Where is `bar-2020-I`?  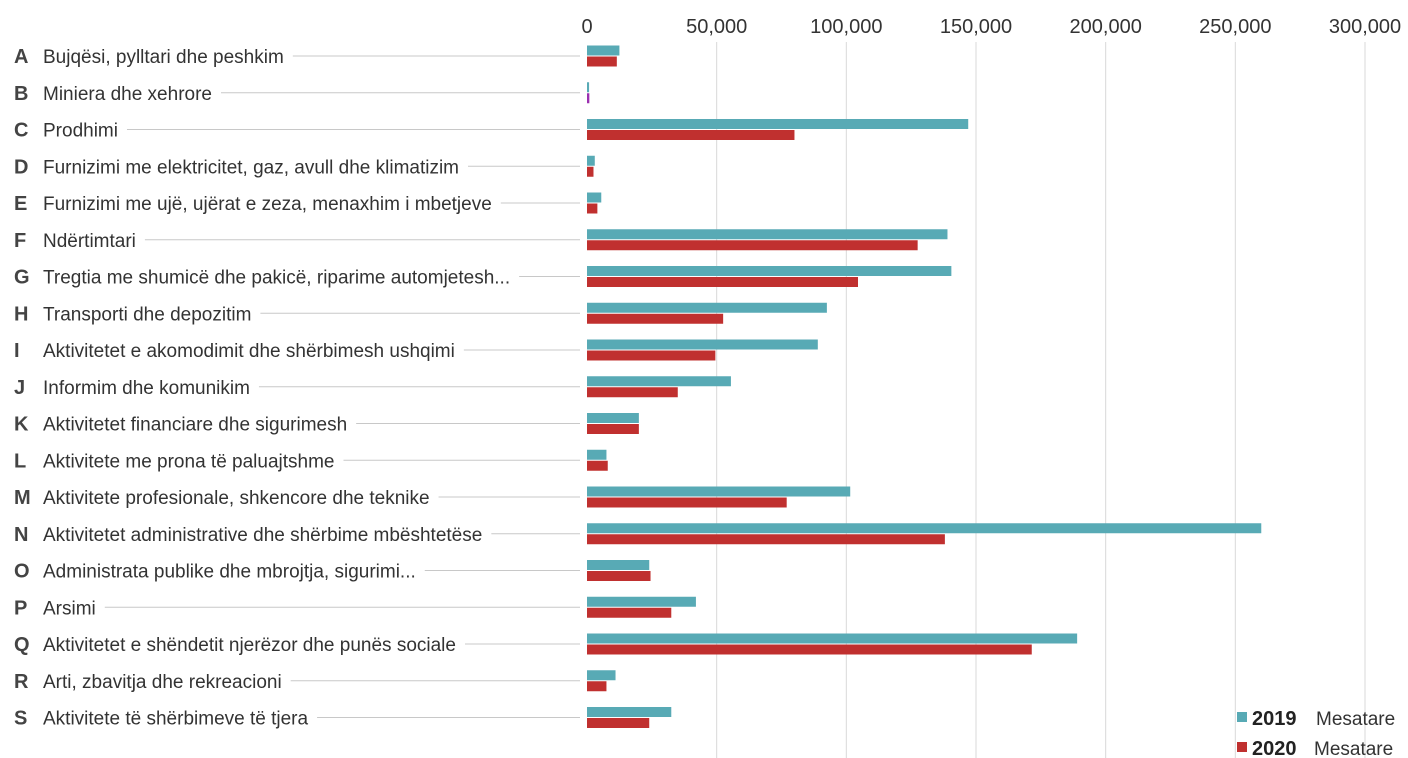 bar-2020-I is located at coordinates (651, 355).